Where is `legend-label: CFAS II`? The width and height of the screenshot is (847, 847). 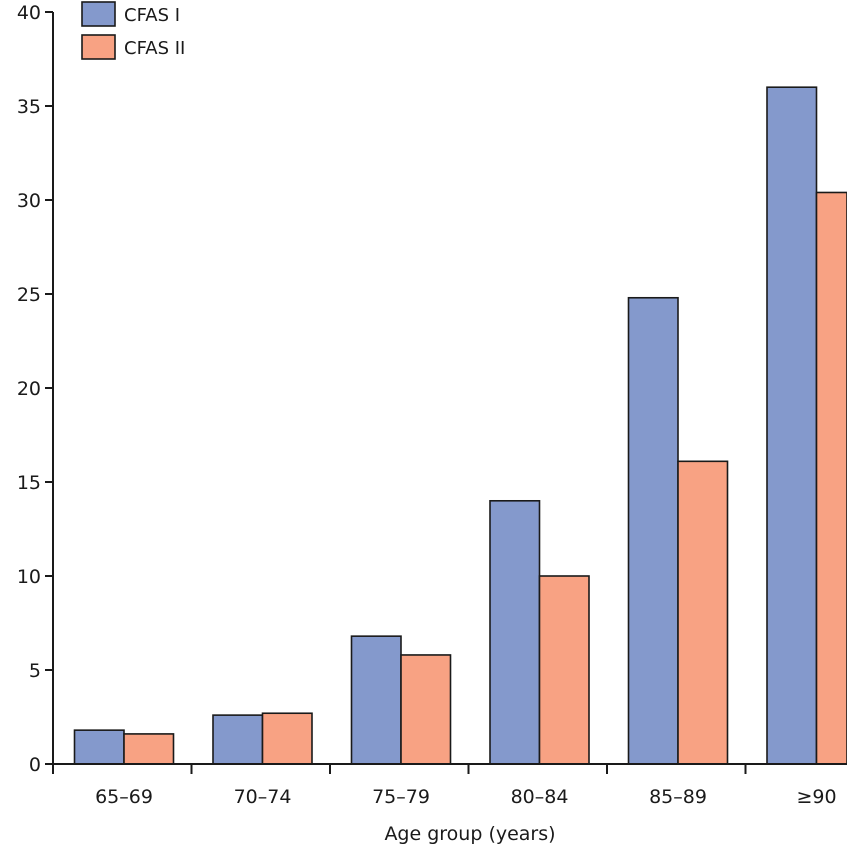
legend-label: CFAS II is located at coordinates (154, 48).